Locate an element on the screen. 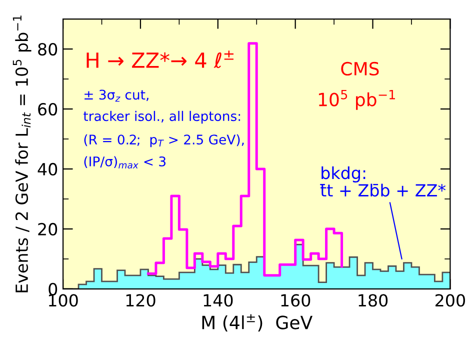 The image size is (467, 346). annotation: 10$^{5}$ pb$^{−1}$ is located at coordinates (356, 100).